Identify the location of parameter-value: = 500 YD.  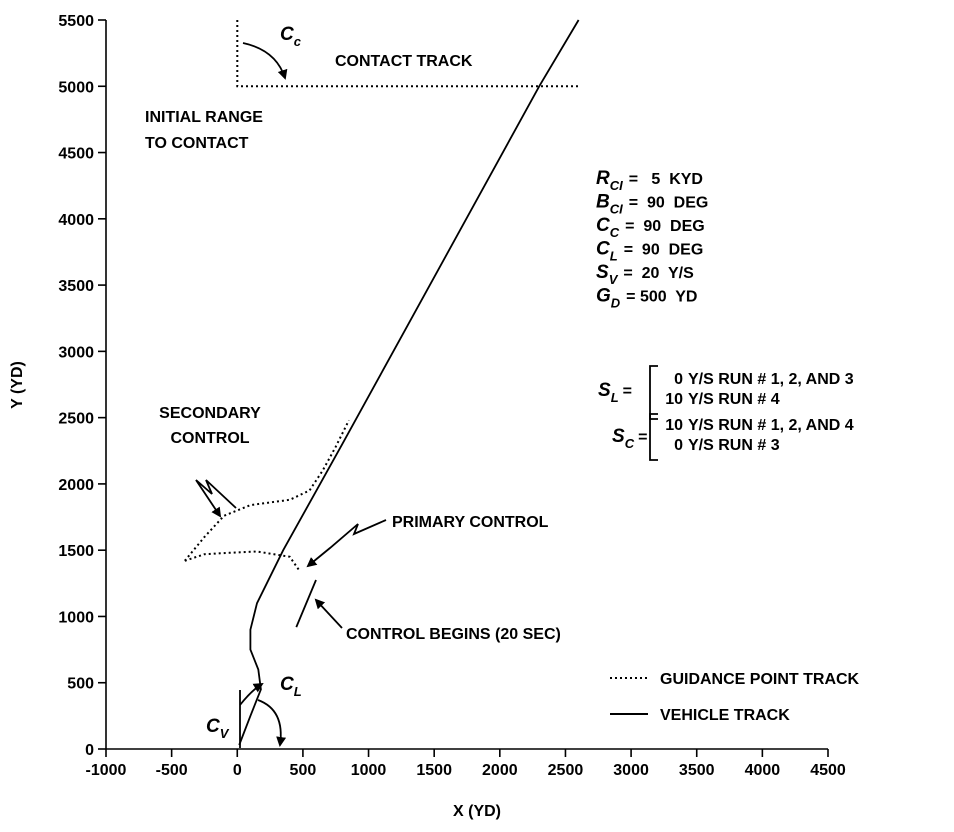
(661, 297).